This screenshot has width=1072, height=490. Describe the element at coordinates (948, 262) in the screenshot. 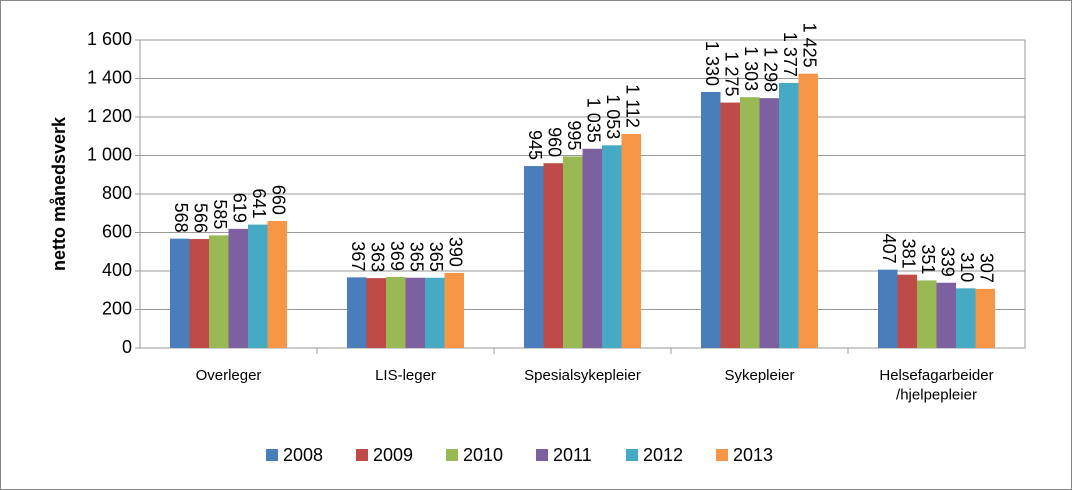

I see `data-label: 339` at that location.